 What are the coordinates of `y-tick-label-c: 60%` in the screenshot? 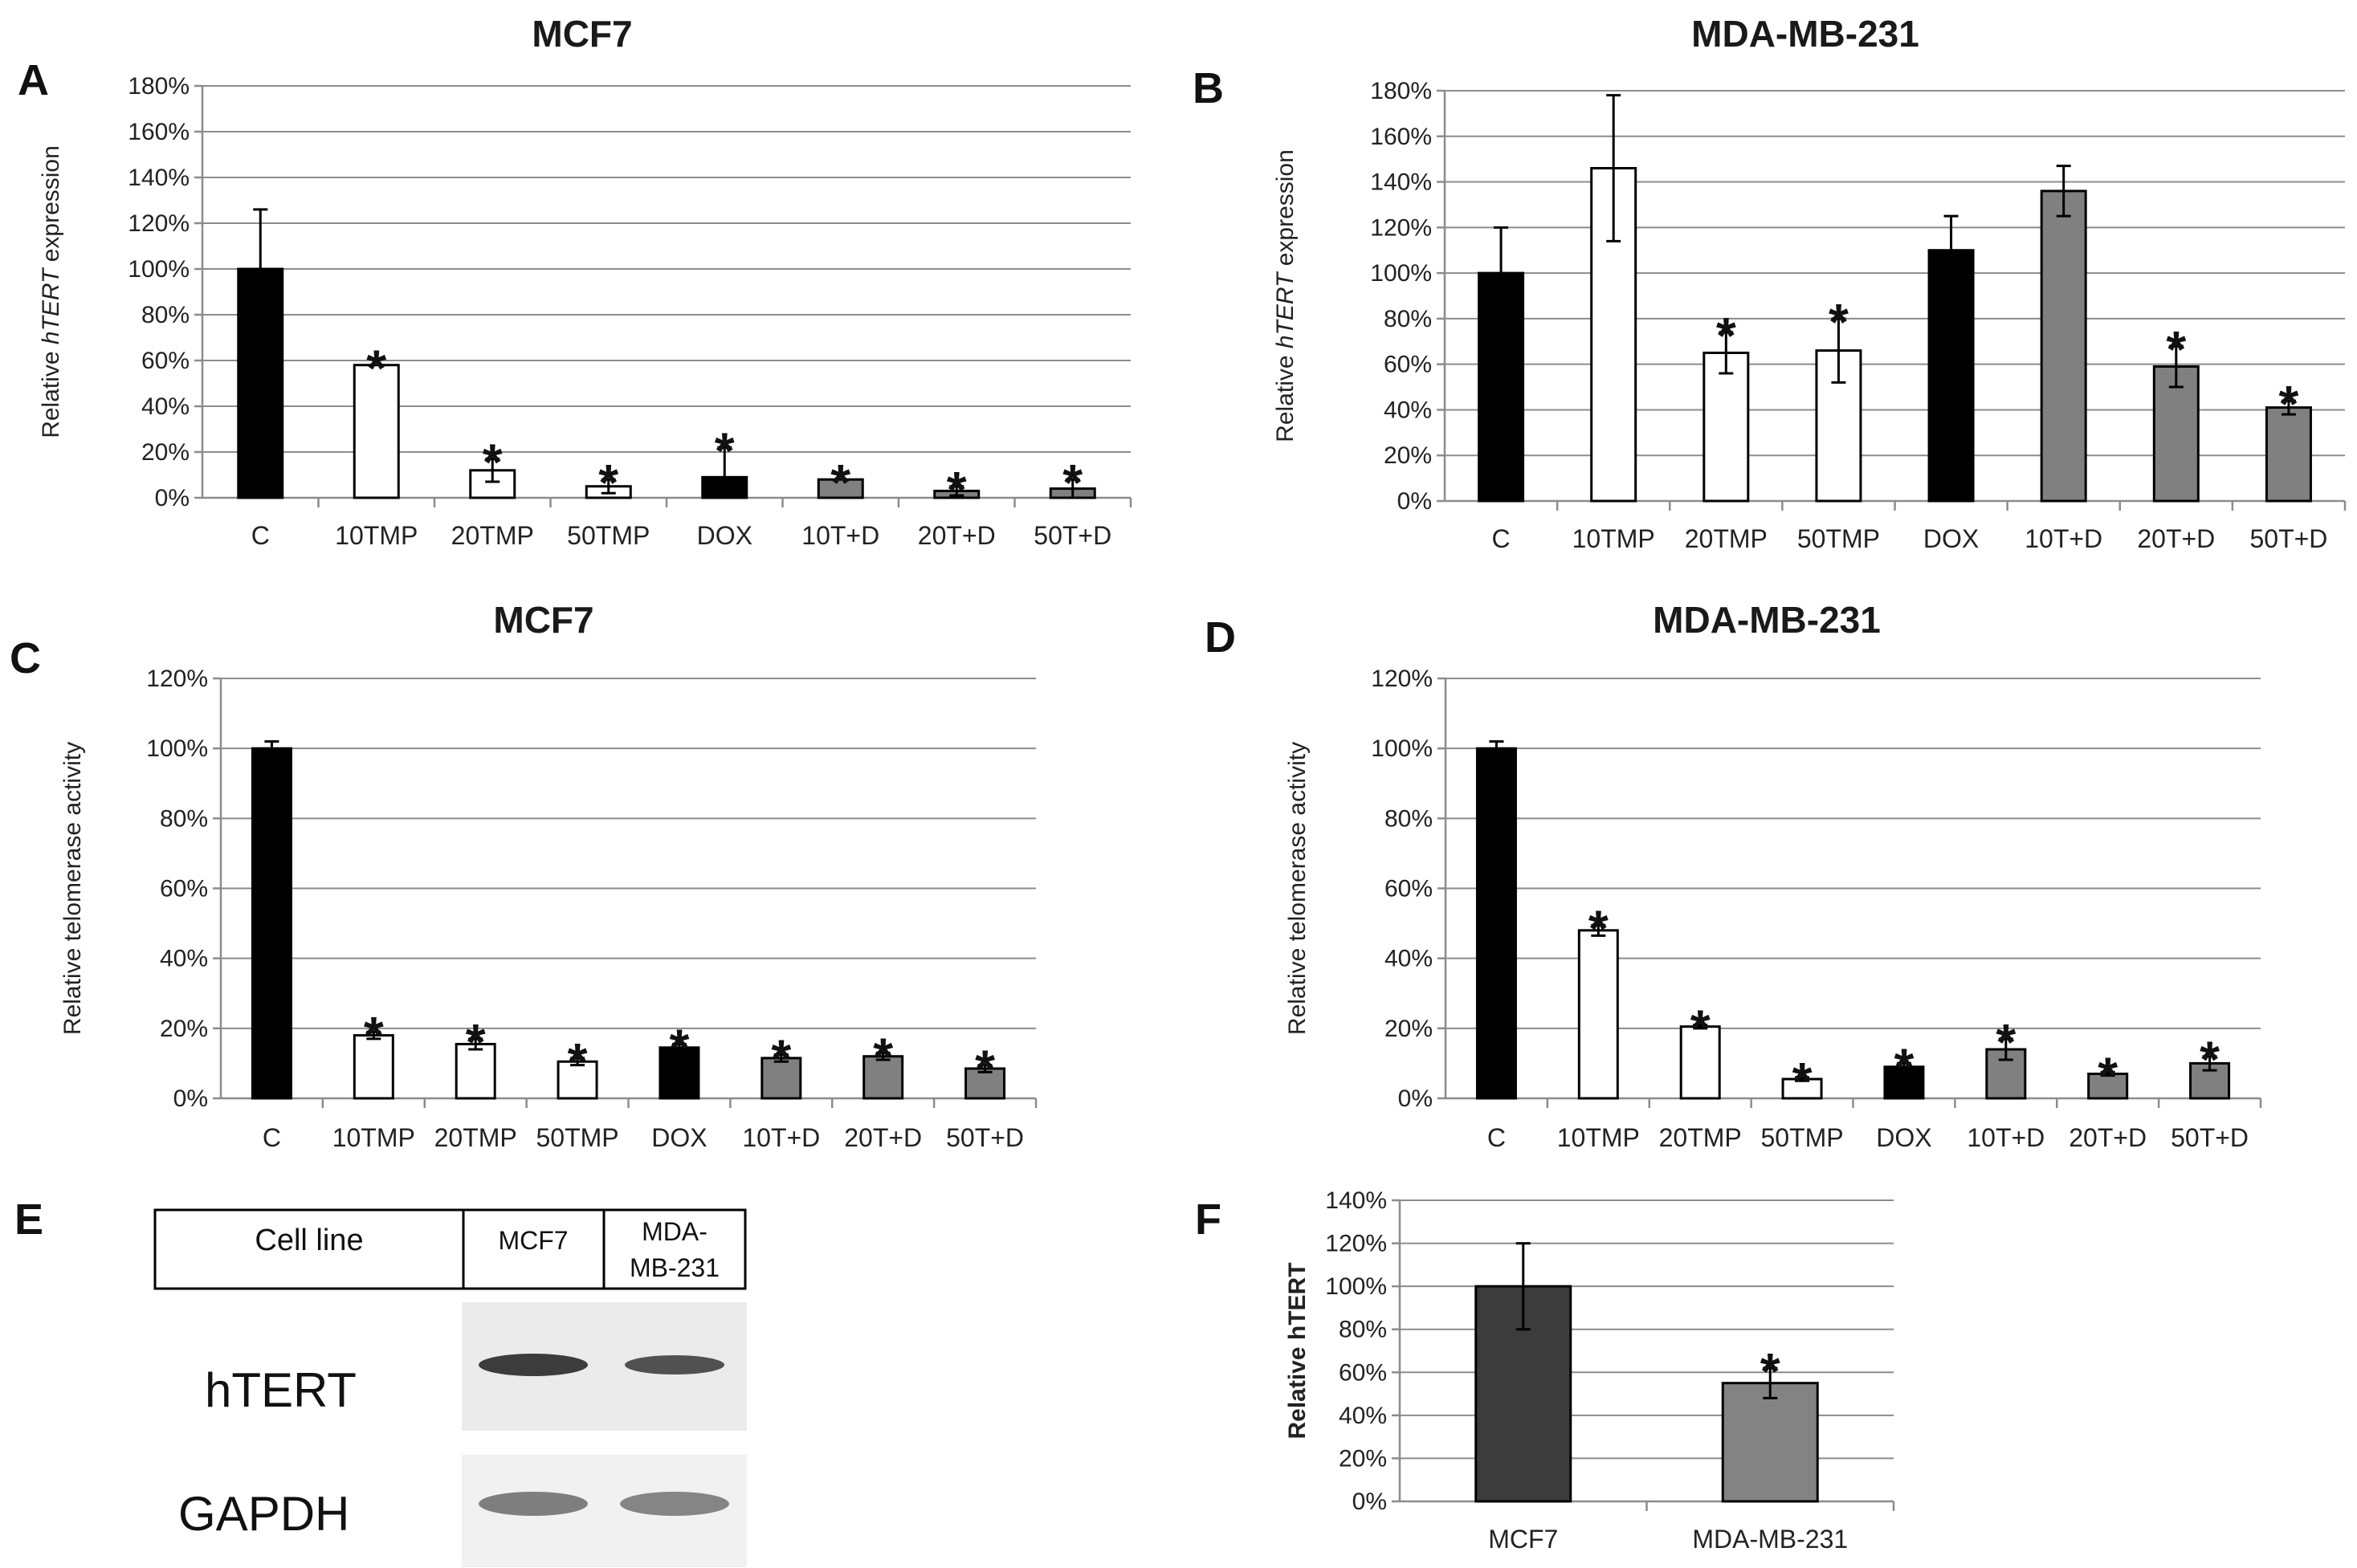 It's located at (184, 889).